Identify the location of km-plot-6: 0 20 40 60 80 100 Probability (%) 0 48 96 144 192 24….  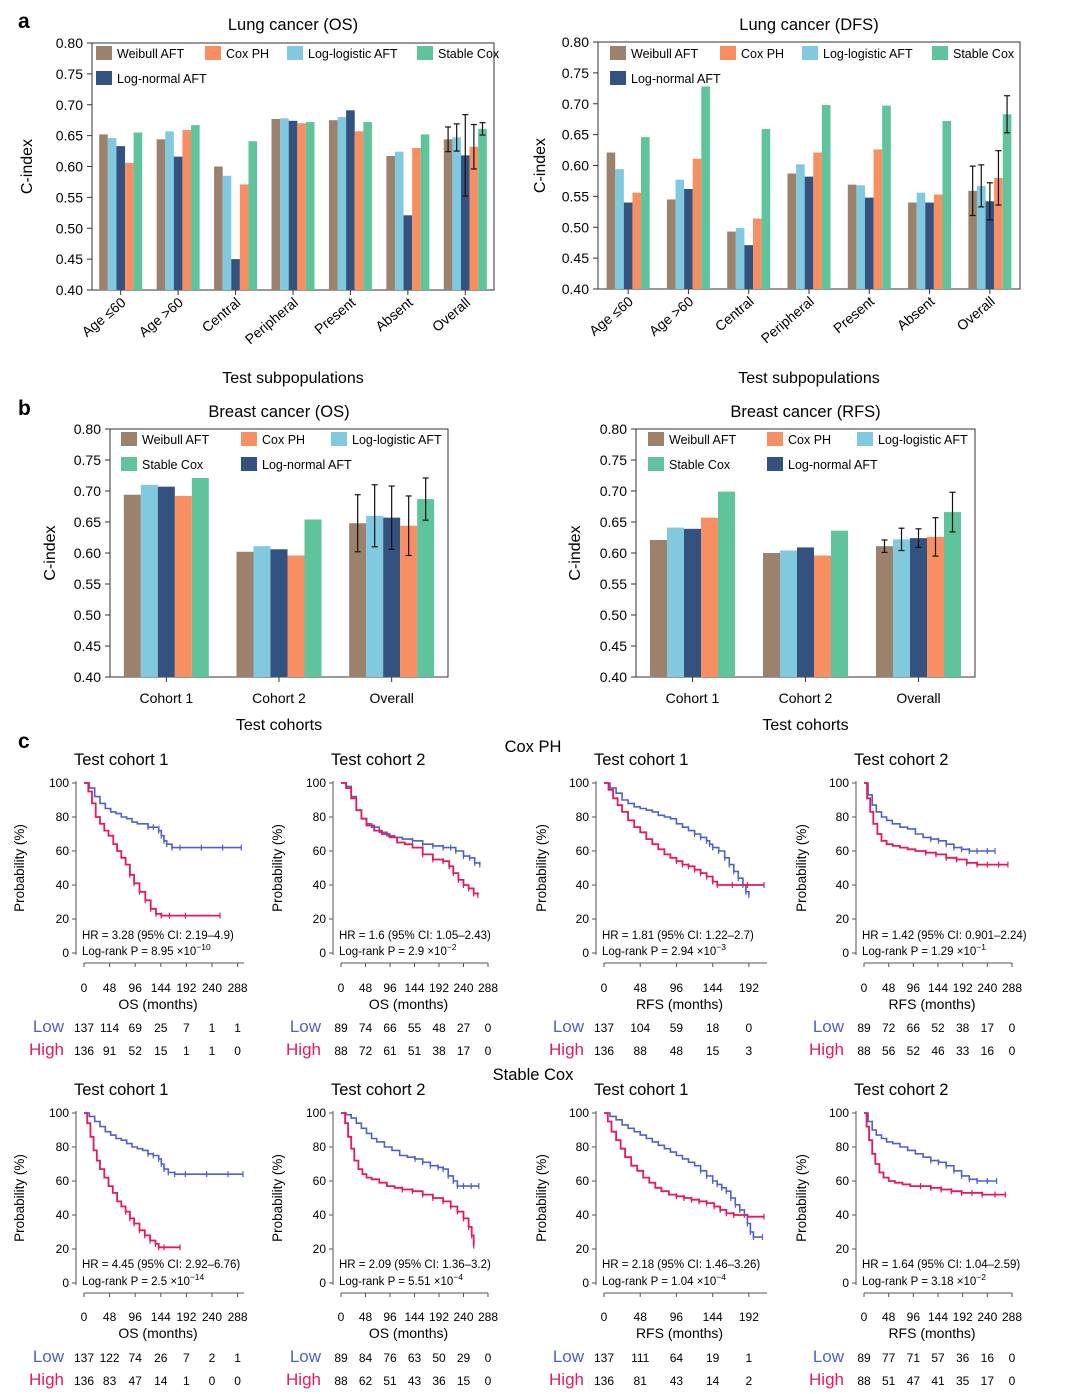
(384, 1235).